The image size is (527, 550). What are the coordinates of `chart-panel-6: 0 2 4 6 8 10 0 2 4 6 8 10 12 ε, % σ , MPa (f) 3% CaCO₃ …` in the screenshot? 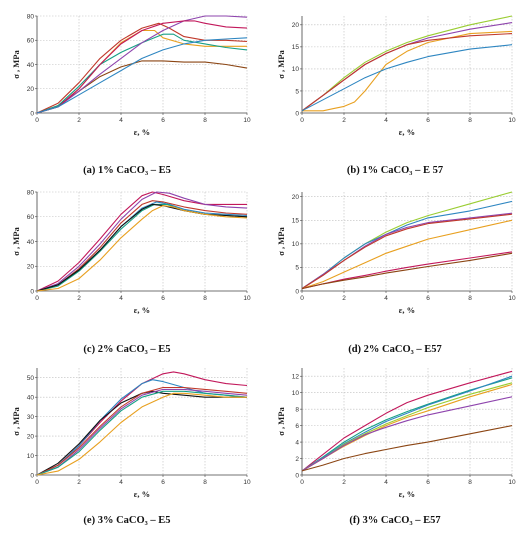 It's located at (396, 447).